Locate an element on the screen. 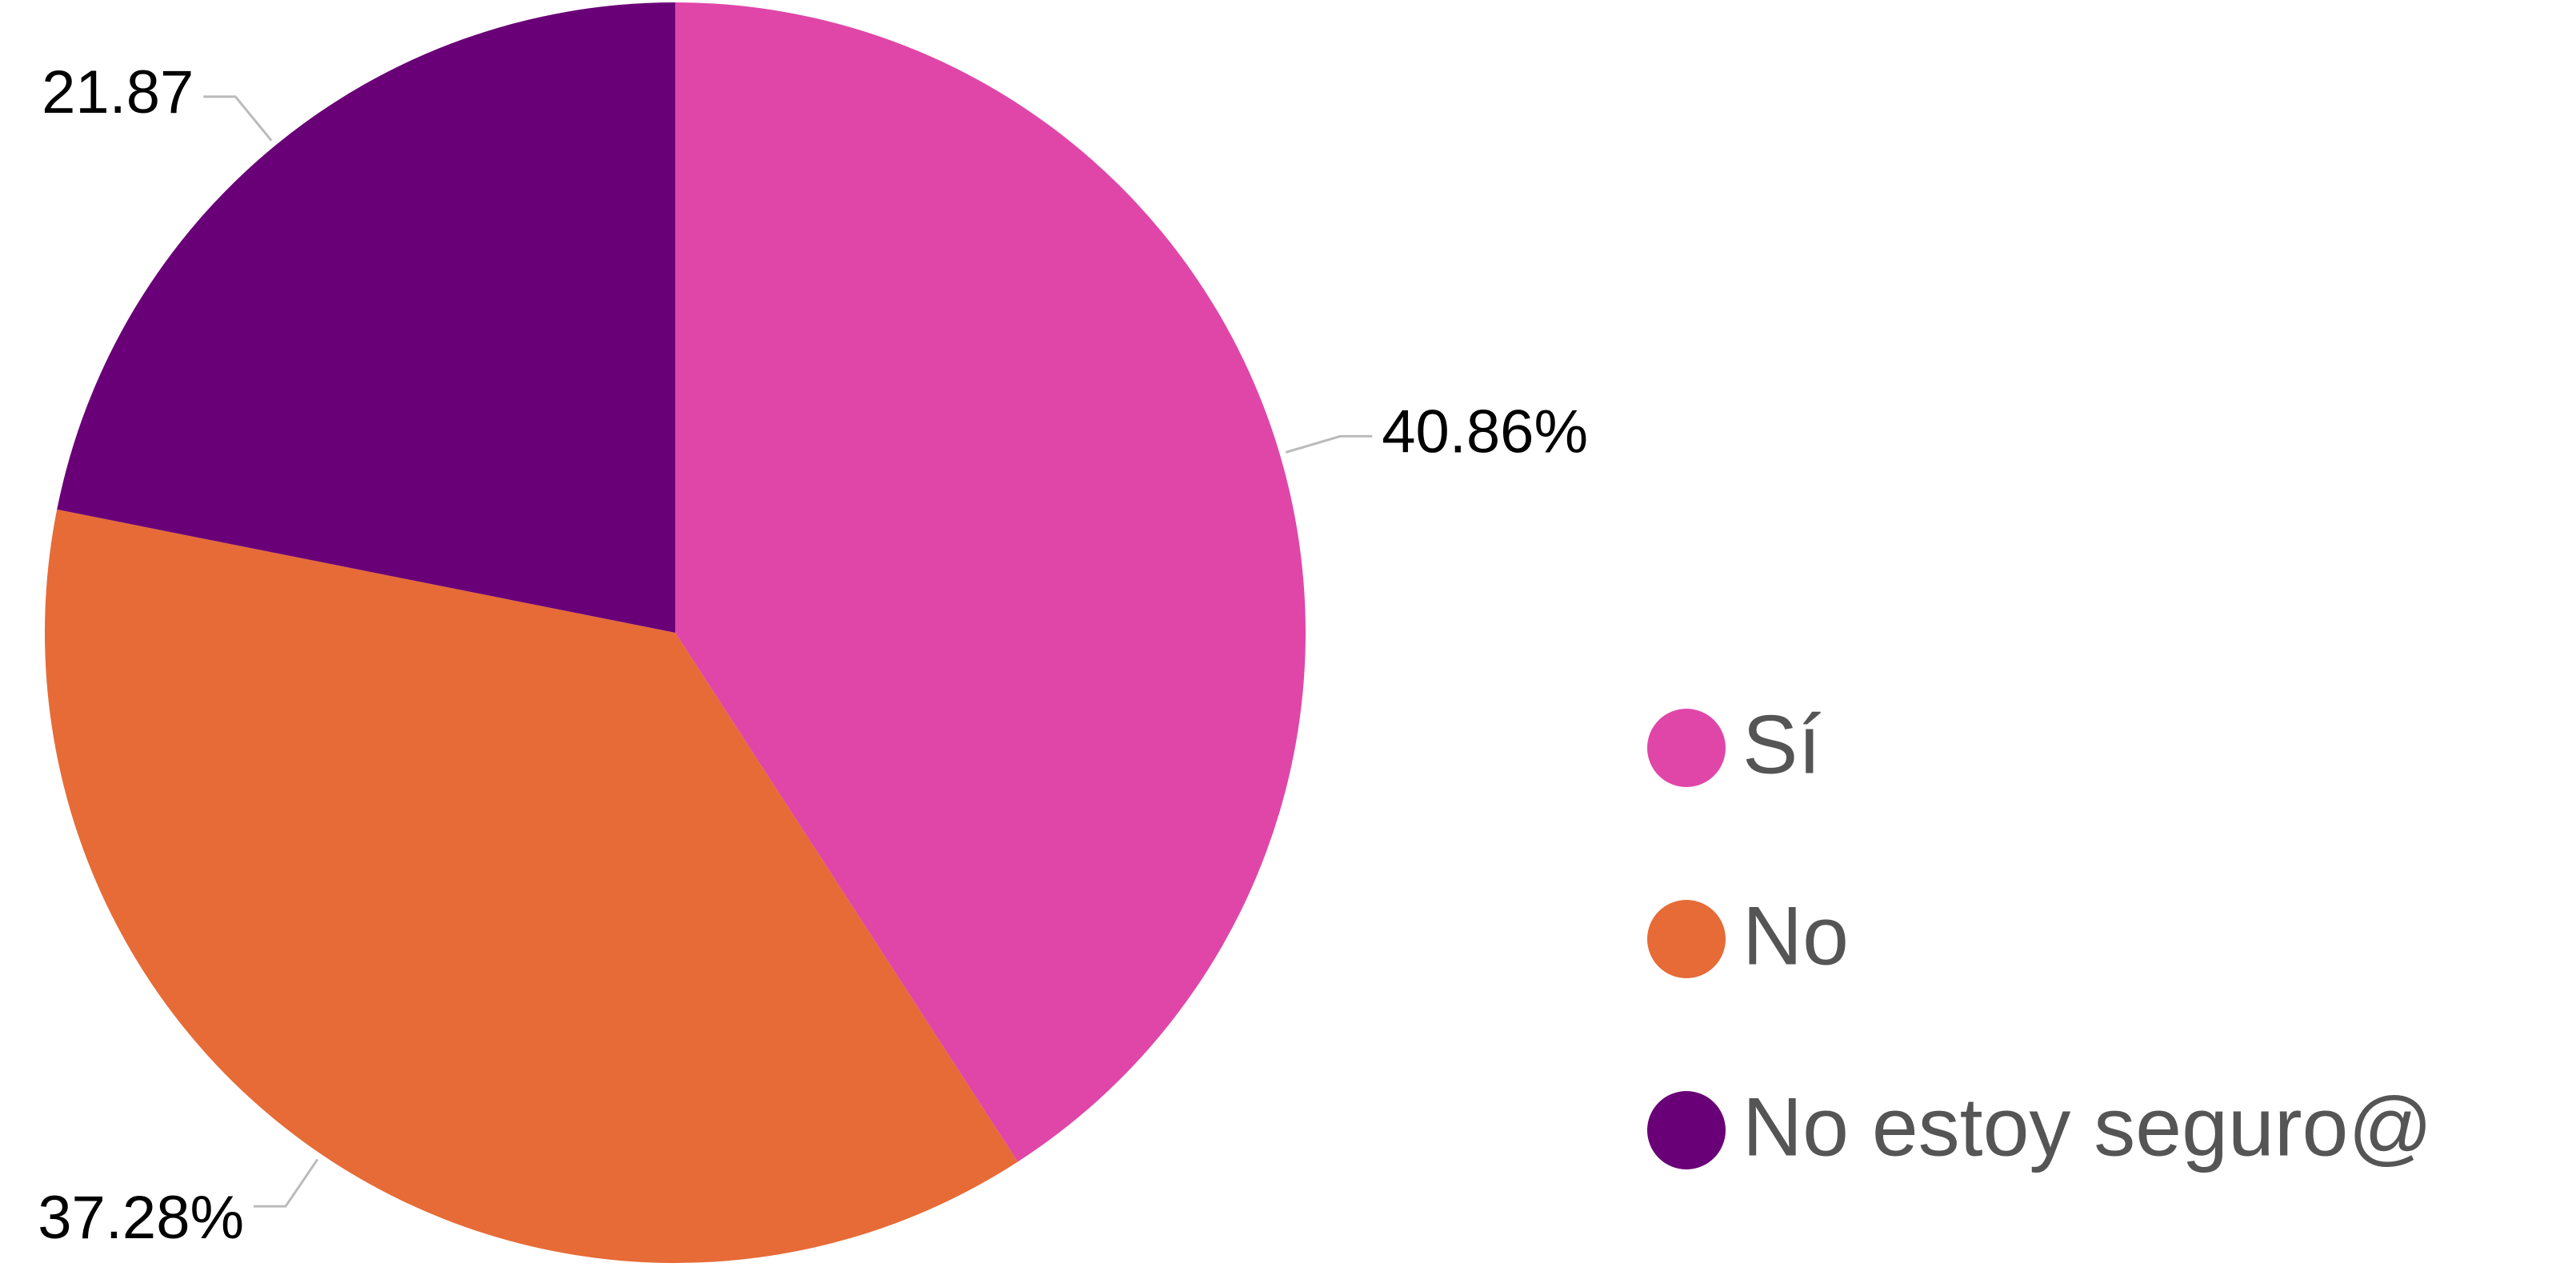 This screenshot has height=1279, width=2576. pie-slice is located at coordinates (366, 317).